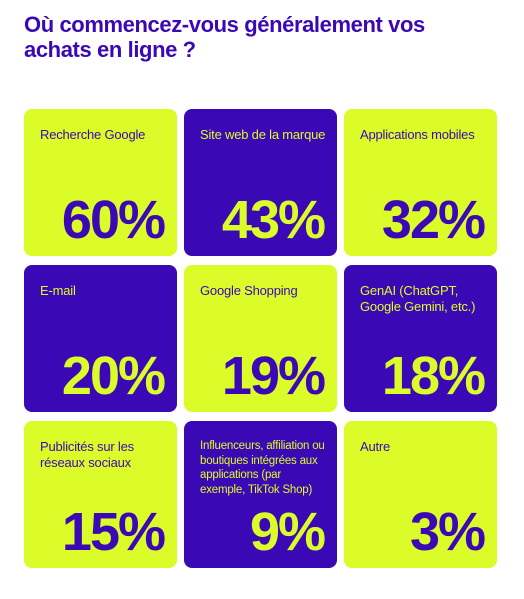 The image size is (524, 599). Describe the element at coordinates (420, 494) in the screenshot. I see `stat-tile: Autre 3%` at that location.